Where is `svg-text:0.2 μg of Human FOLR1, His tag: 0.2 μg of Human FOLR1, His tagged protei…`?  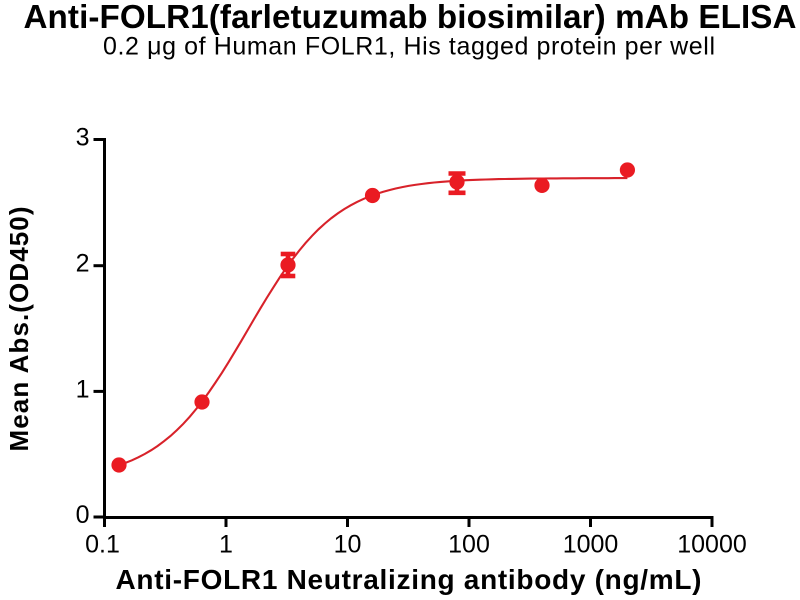 svg-text:0.2 μg of Human FOLR1, His tag: 0.2 μg of Human FOLR1, His tagged protei… is located at coordinates (409, 47).